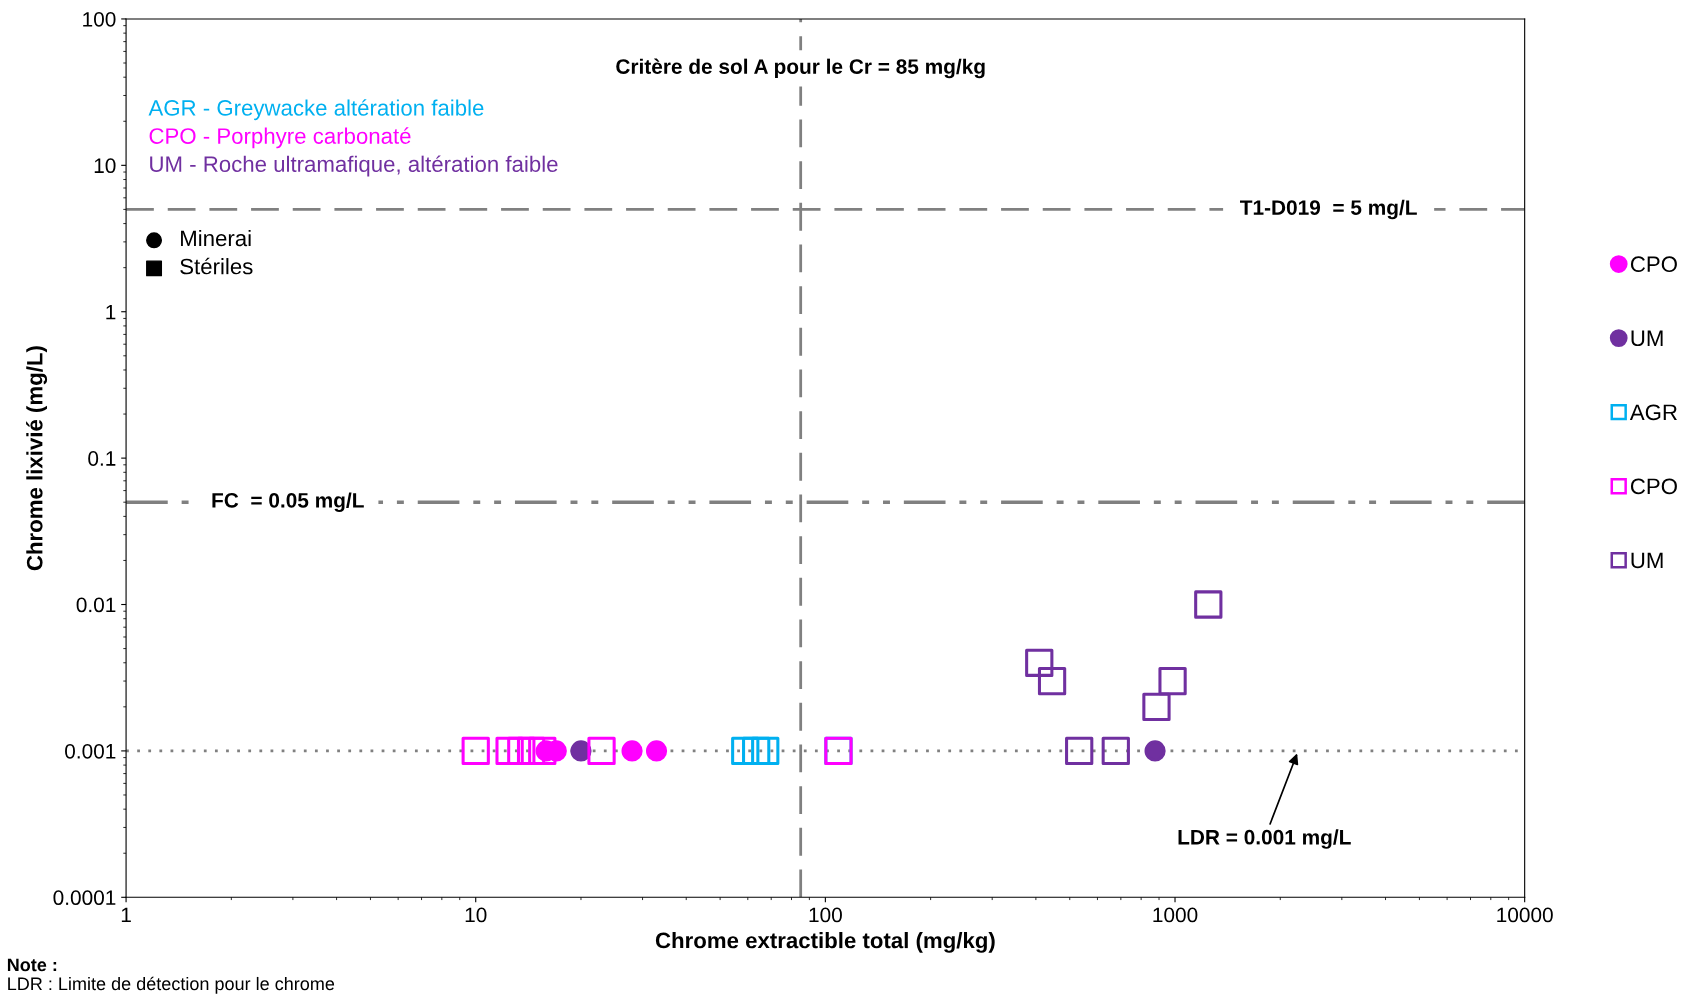  Describe the element at coordinates (1328, 209) in the screenshot. I see `ref-line-label: T1-D019 = 5 mg/L` at that location.